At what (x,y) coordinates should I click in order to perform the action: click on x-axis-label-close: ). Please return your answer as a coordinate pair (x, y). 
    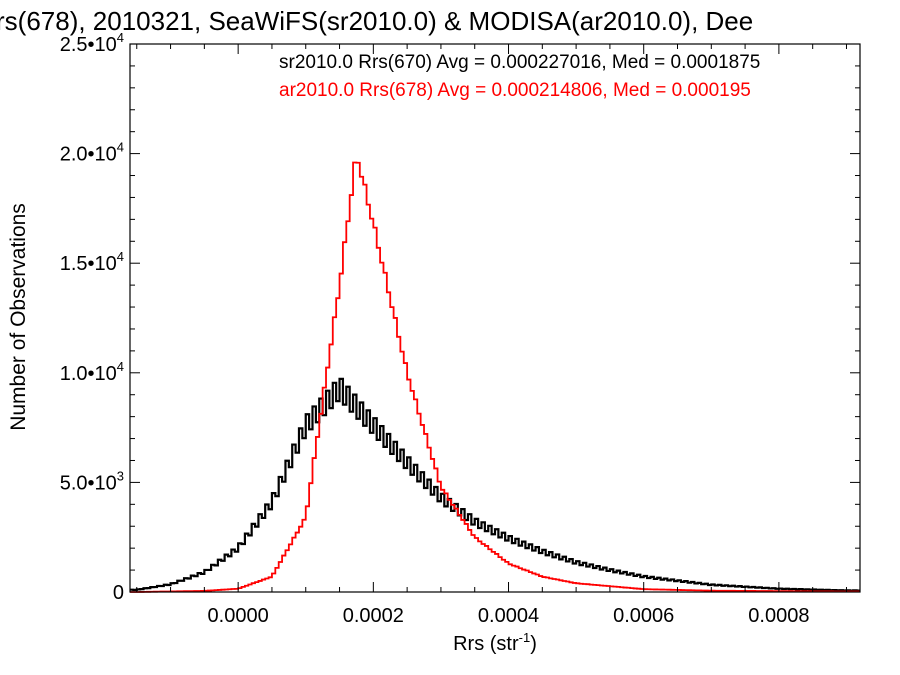
    Looking at the image, I should click on (533, 644).